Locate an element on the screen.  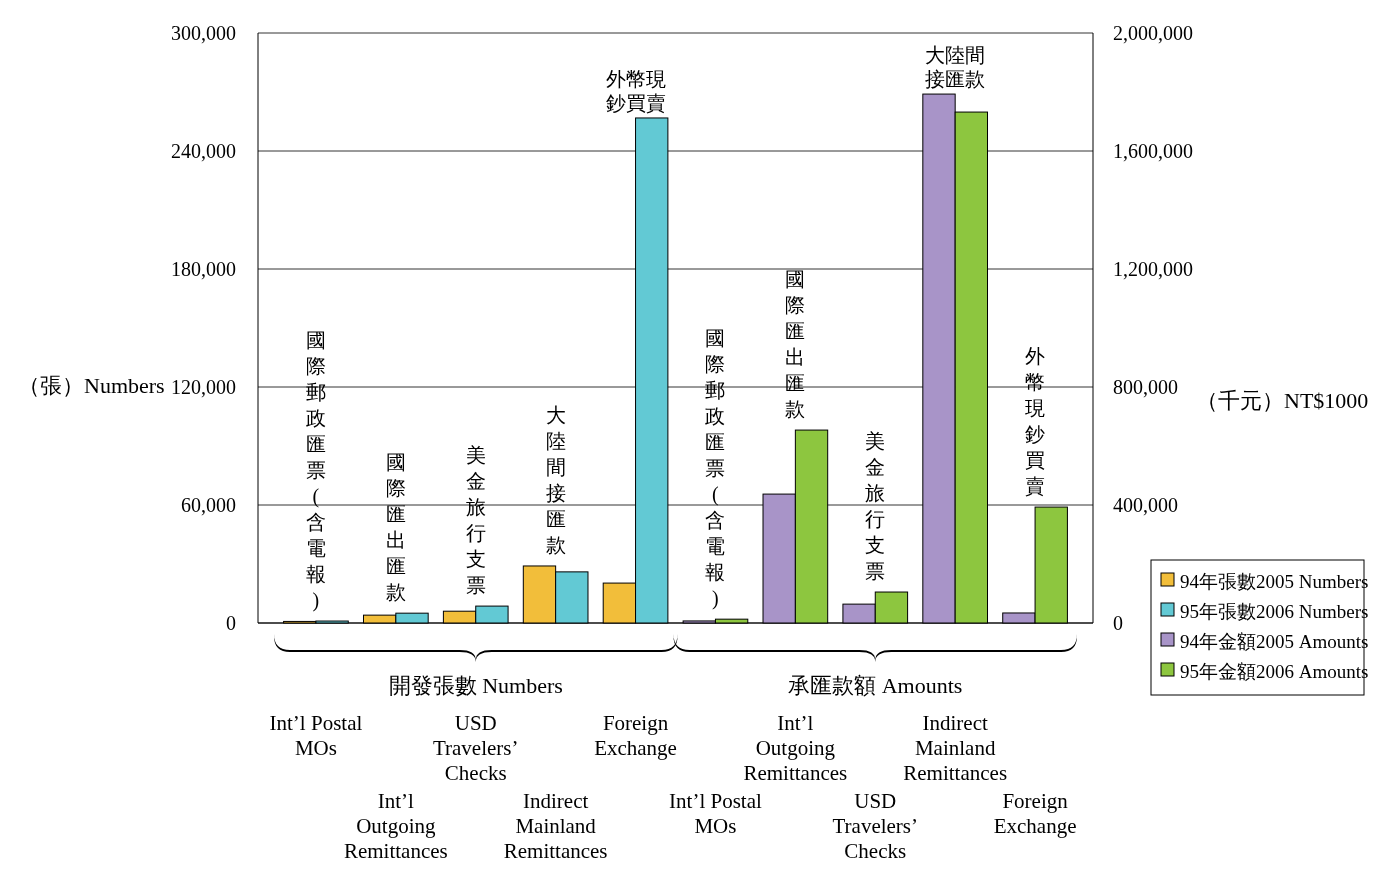
y2-tick-label: 2,000,000 is located at coordinates (1153, 33).